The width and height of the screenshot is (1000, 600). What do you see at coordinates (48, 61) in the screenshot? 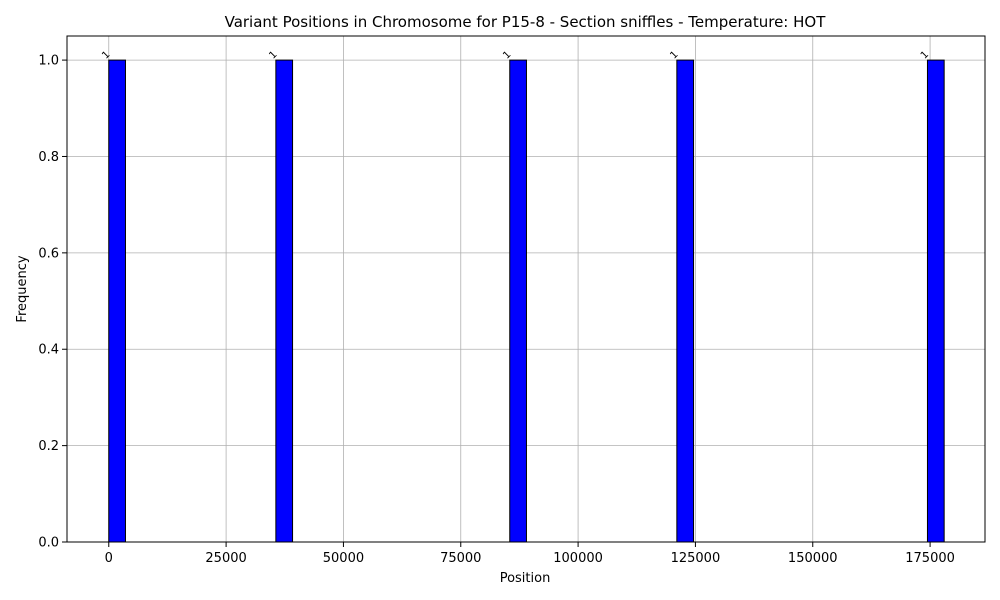
I see `y-tick-label: 1.0` at bounding box center [48, 61].